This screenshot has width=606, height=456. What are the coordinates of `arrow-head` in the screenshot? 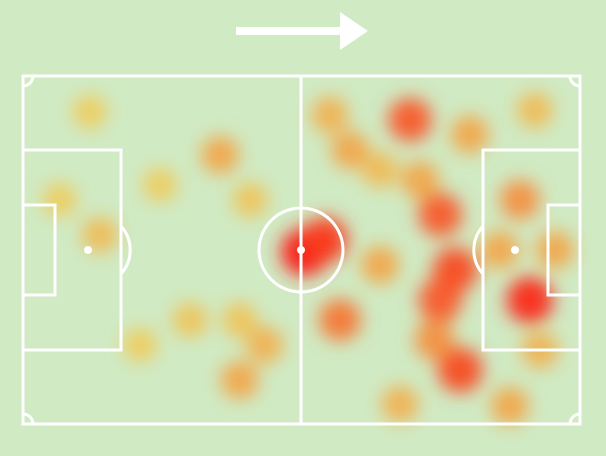 It's located at (354, 31).